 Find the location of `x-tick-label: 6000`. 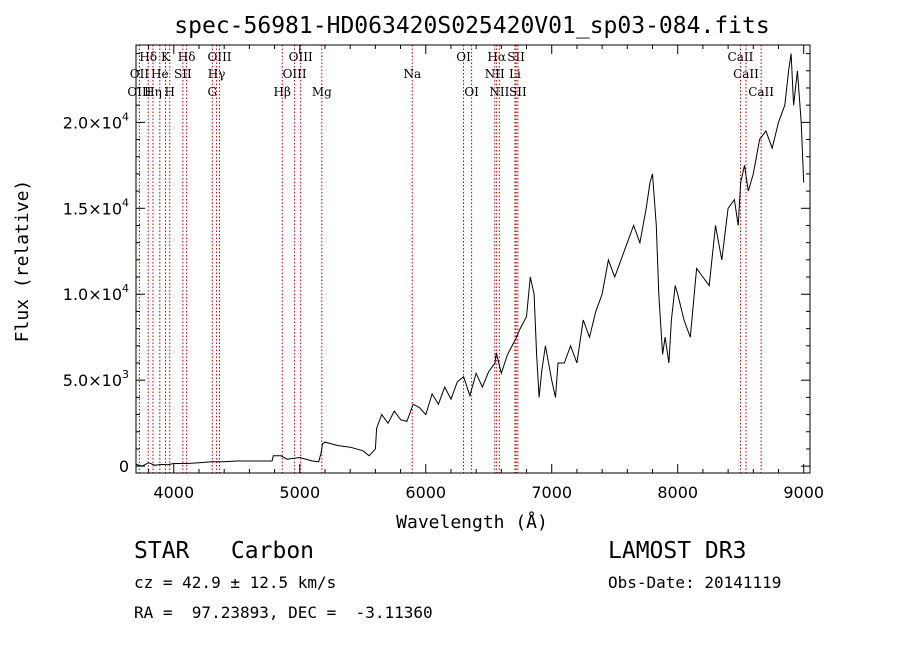

x-tick-label: 6000 is located at coordinates (425, 492).